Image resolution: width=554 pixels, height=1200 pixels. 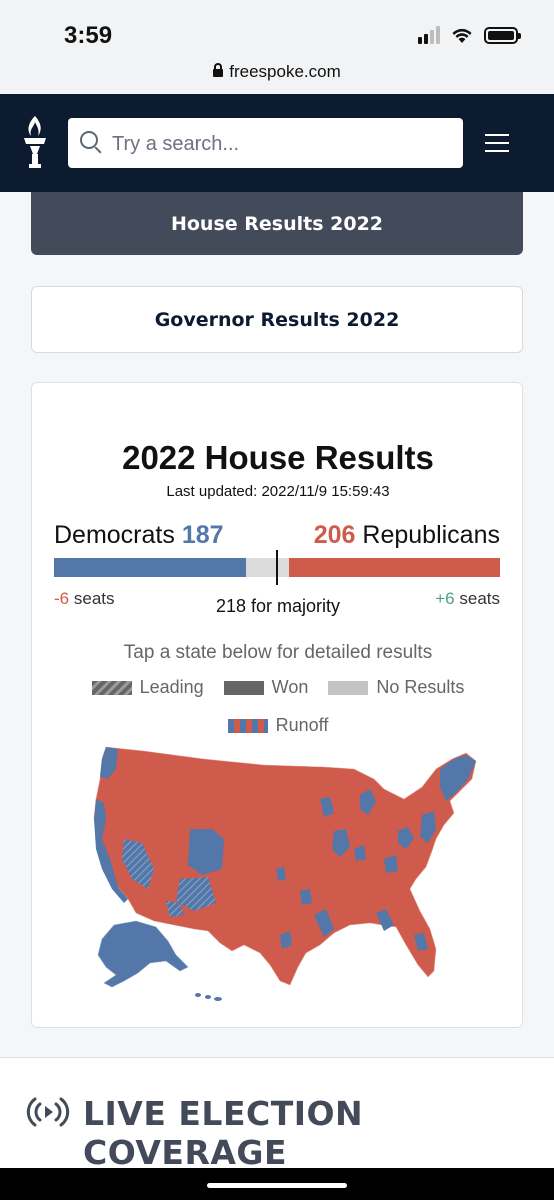 What do you see at coordinates (394, 567) in the screenshot?
I see `republican-bar-segment` at bounding box center [394, 567].